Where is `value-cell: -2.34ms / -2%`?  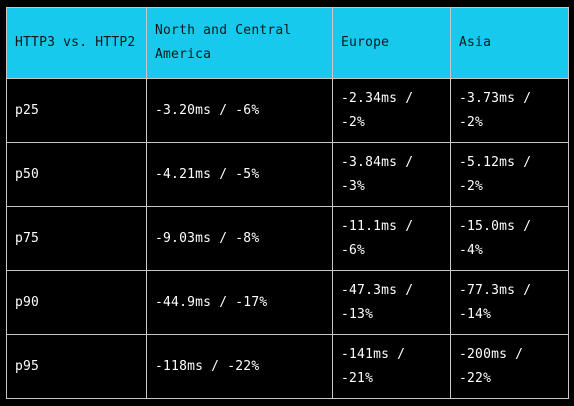 value-cell: -2.34ms / -2% is located at coordinates (391, 110).